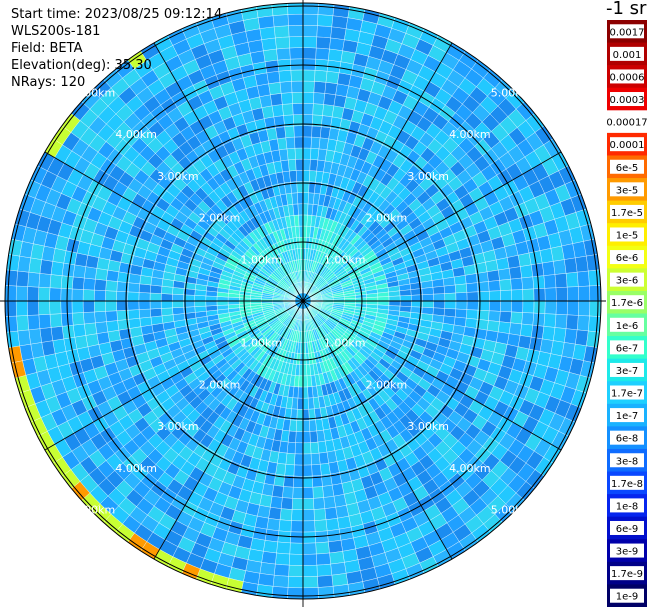 The height and width of the screenshot is (607, 647). Describe the element at coordinates (627, 32) in the screenshot. I see `colorbar-label: 0.0017` at that location.